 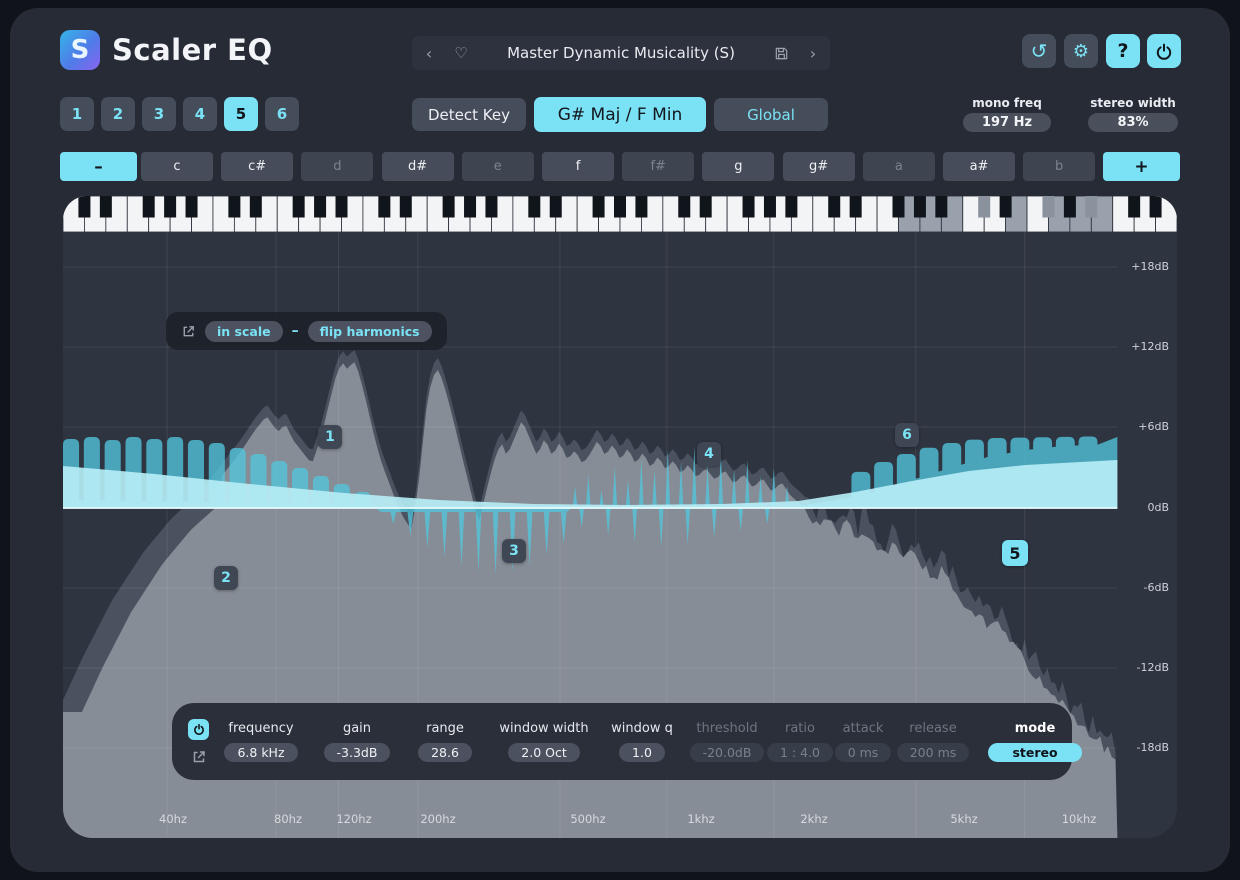 I want to click on mono-freq-value: 197 Hz, so click(x=1007, y=122).